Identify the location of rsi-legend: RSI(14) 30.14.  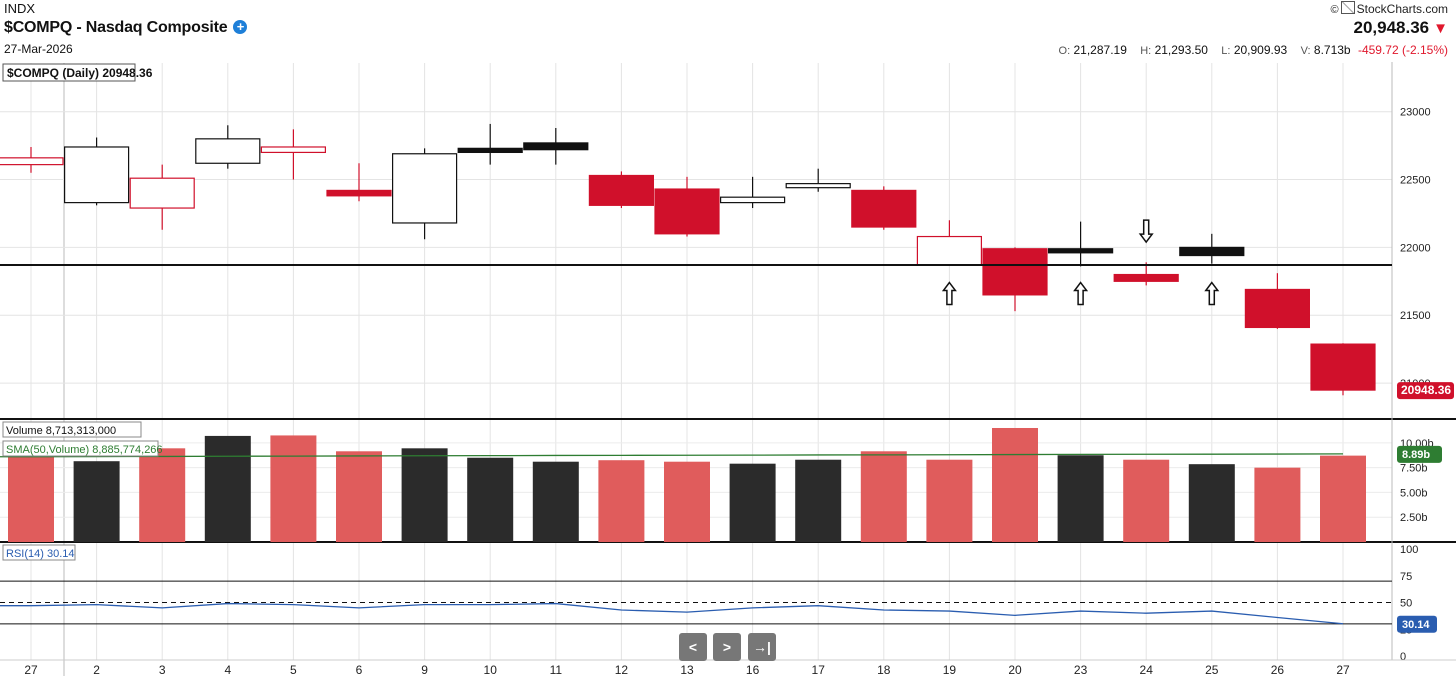
(40, 554).